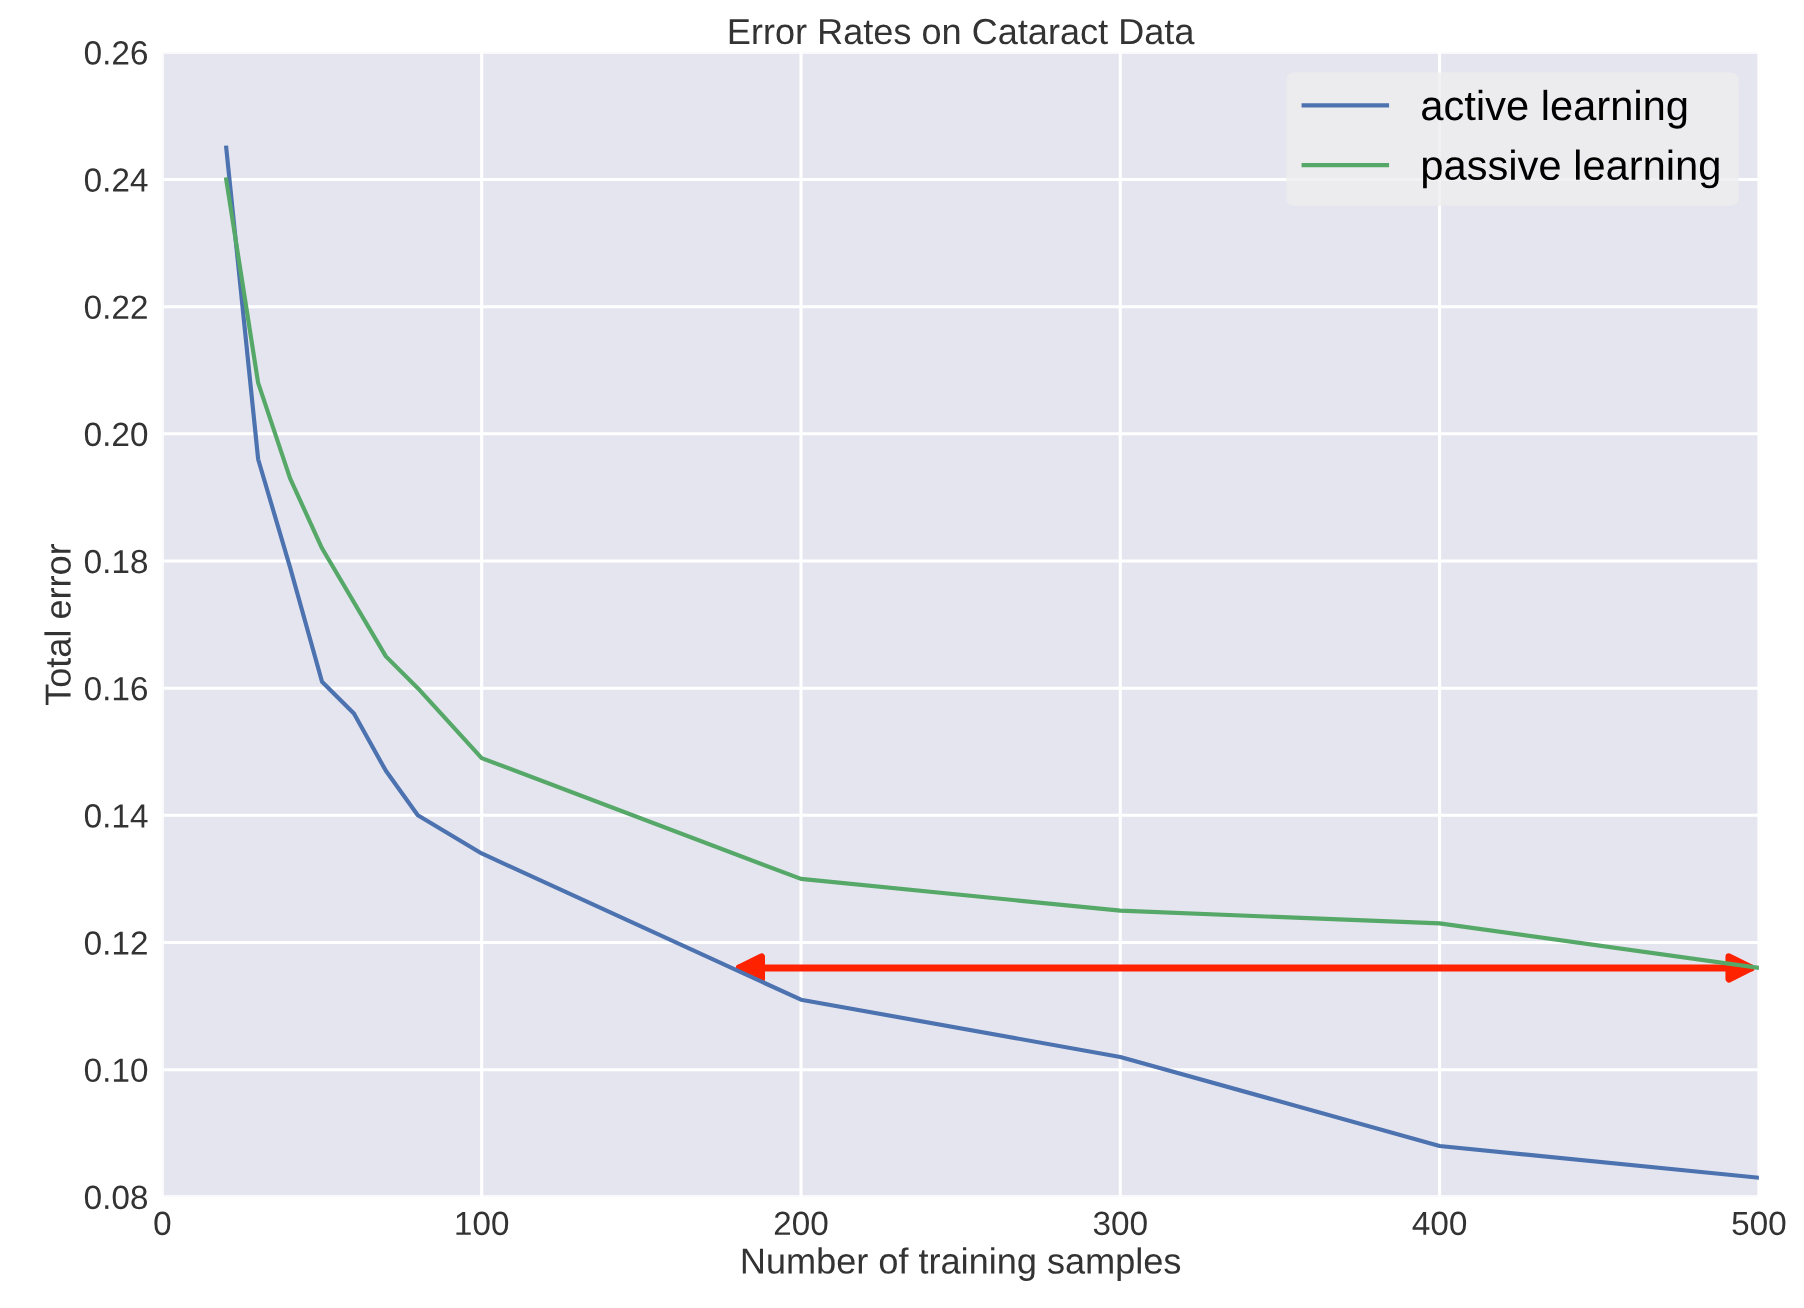 The width and height of the screenshot is (1804, 1308). Describe the element at coordinates (116, 53) in the screenshot. I see `y-tick-label: 0.26` at that location.